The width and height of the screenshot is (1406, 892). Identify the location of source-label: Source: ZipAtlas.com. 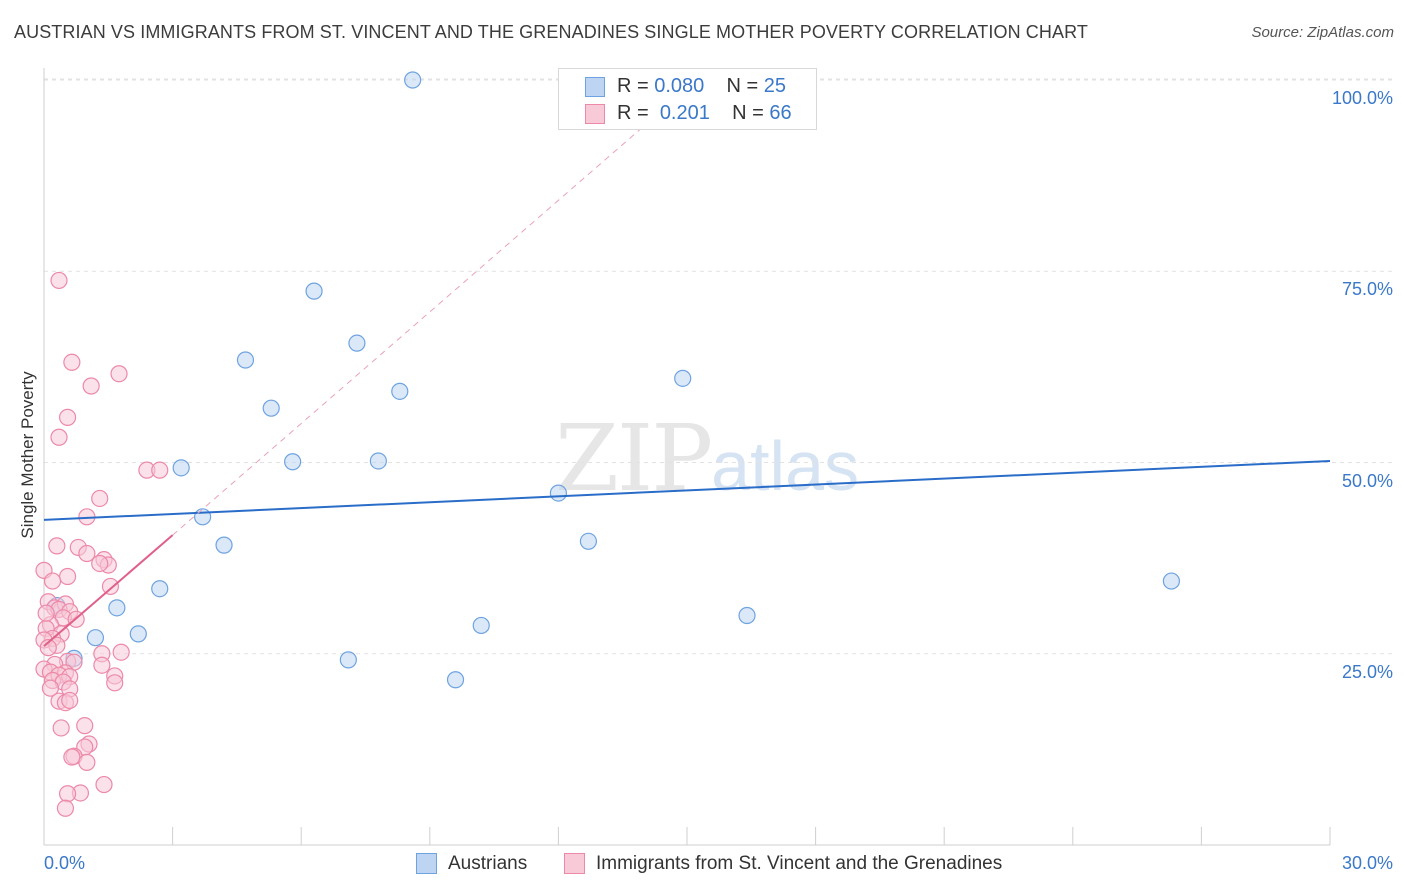
(1322, 32).